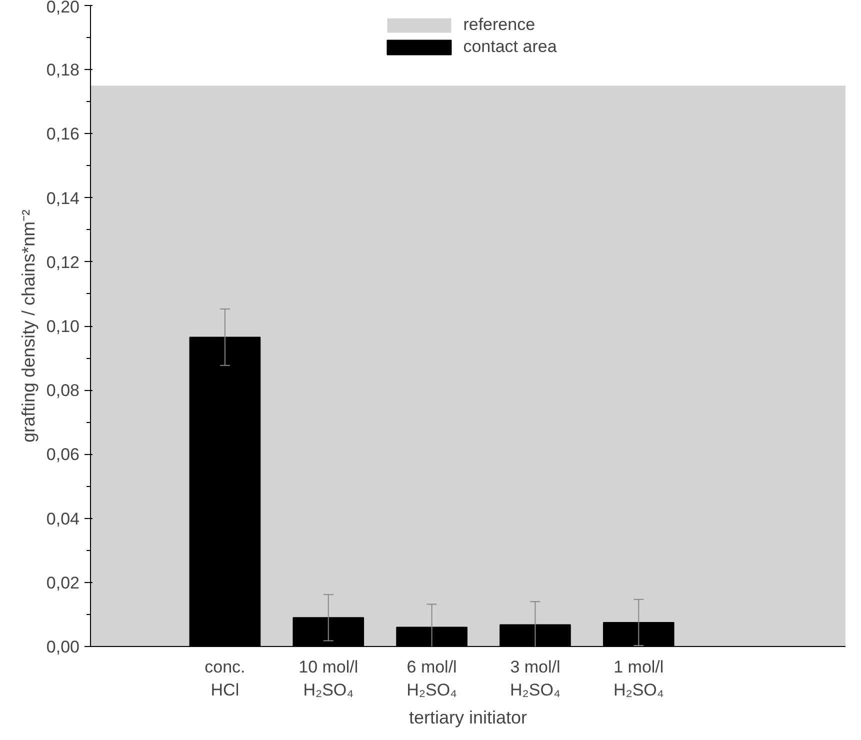 The height and width of the screenshot is (740, 861). Describe the element at coordinates (63, 582) in the screenshot. I see `y-tick-label: 0,02` at that location.